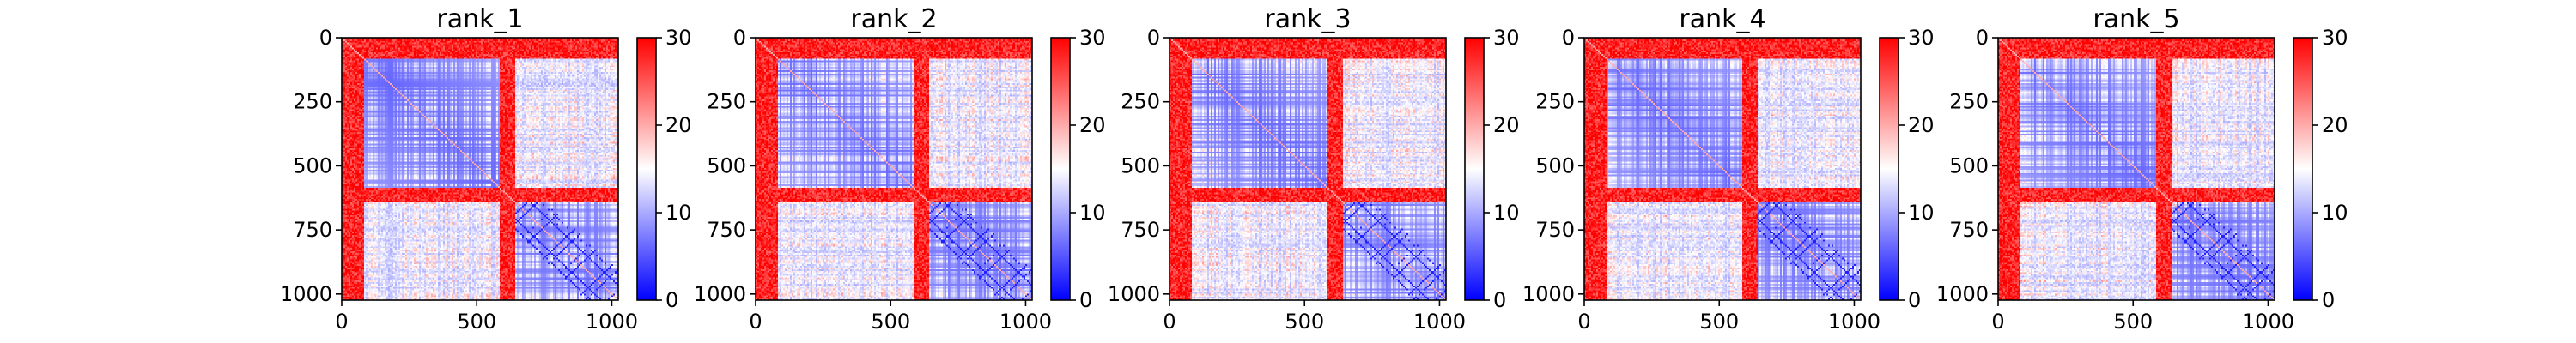  What do you see at coordinates (2136, 19) in the screenshot?
I see `panel-title: rank_5` at bounding box center [2136, 19].